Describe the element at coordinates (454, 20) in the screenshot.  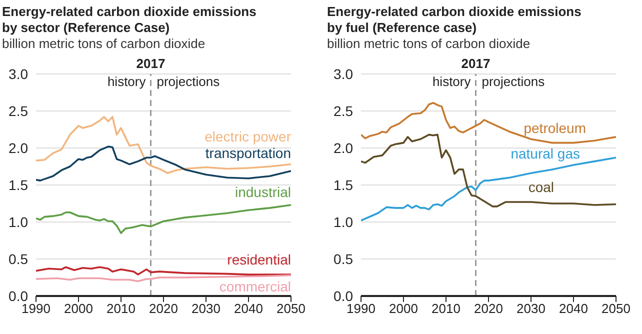
I see `chart-title: Energy-related carbon dioxide emissions by fuel (Reference case)` at that location.